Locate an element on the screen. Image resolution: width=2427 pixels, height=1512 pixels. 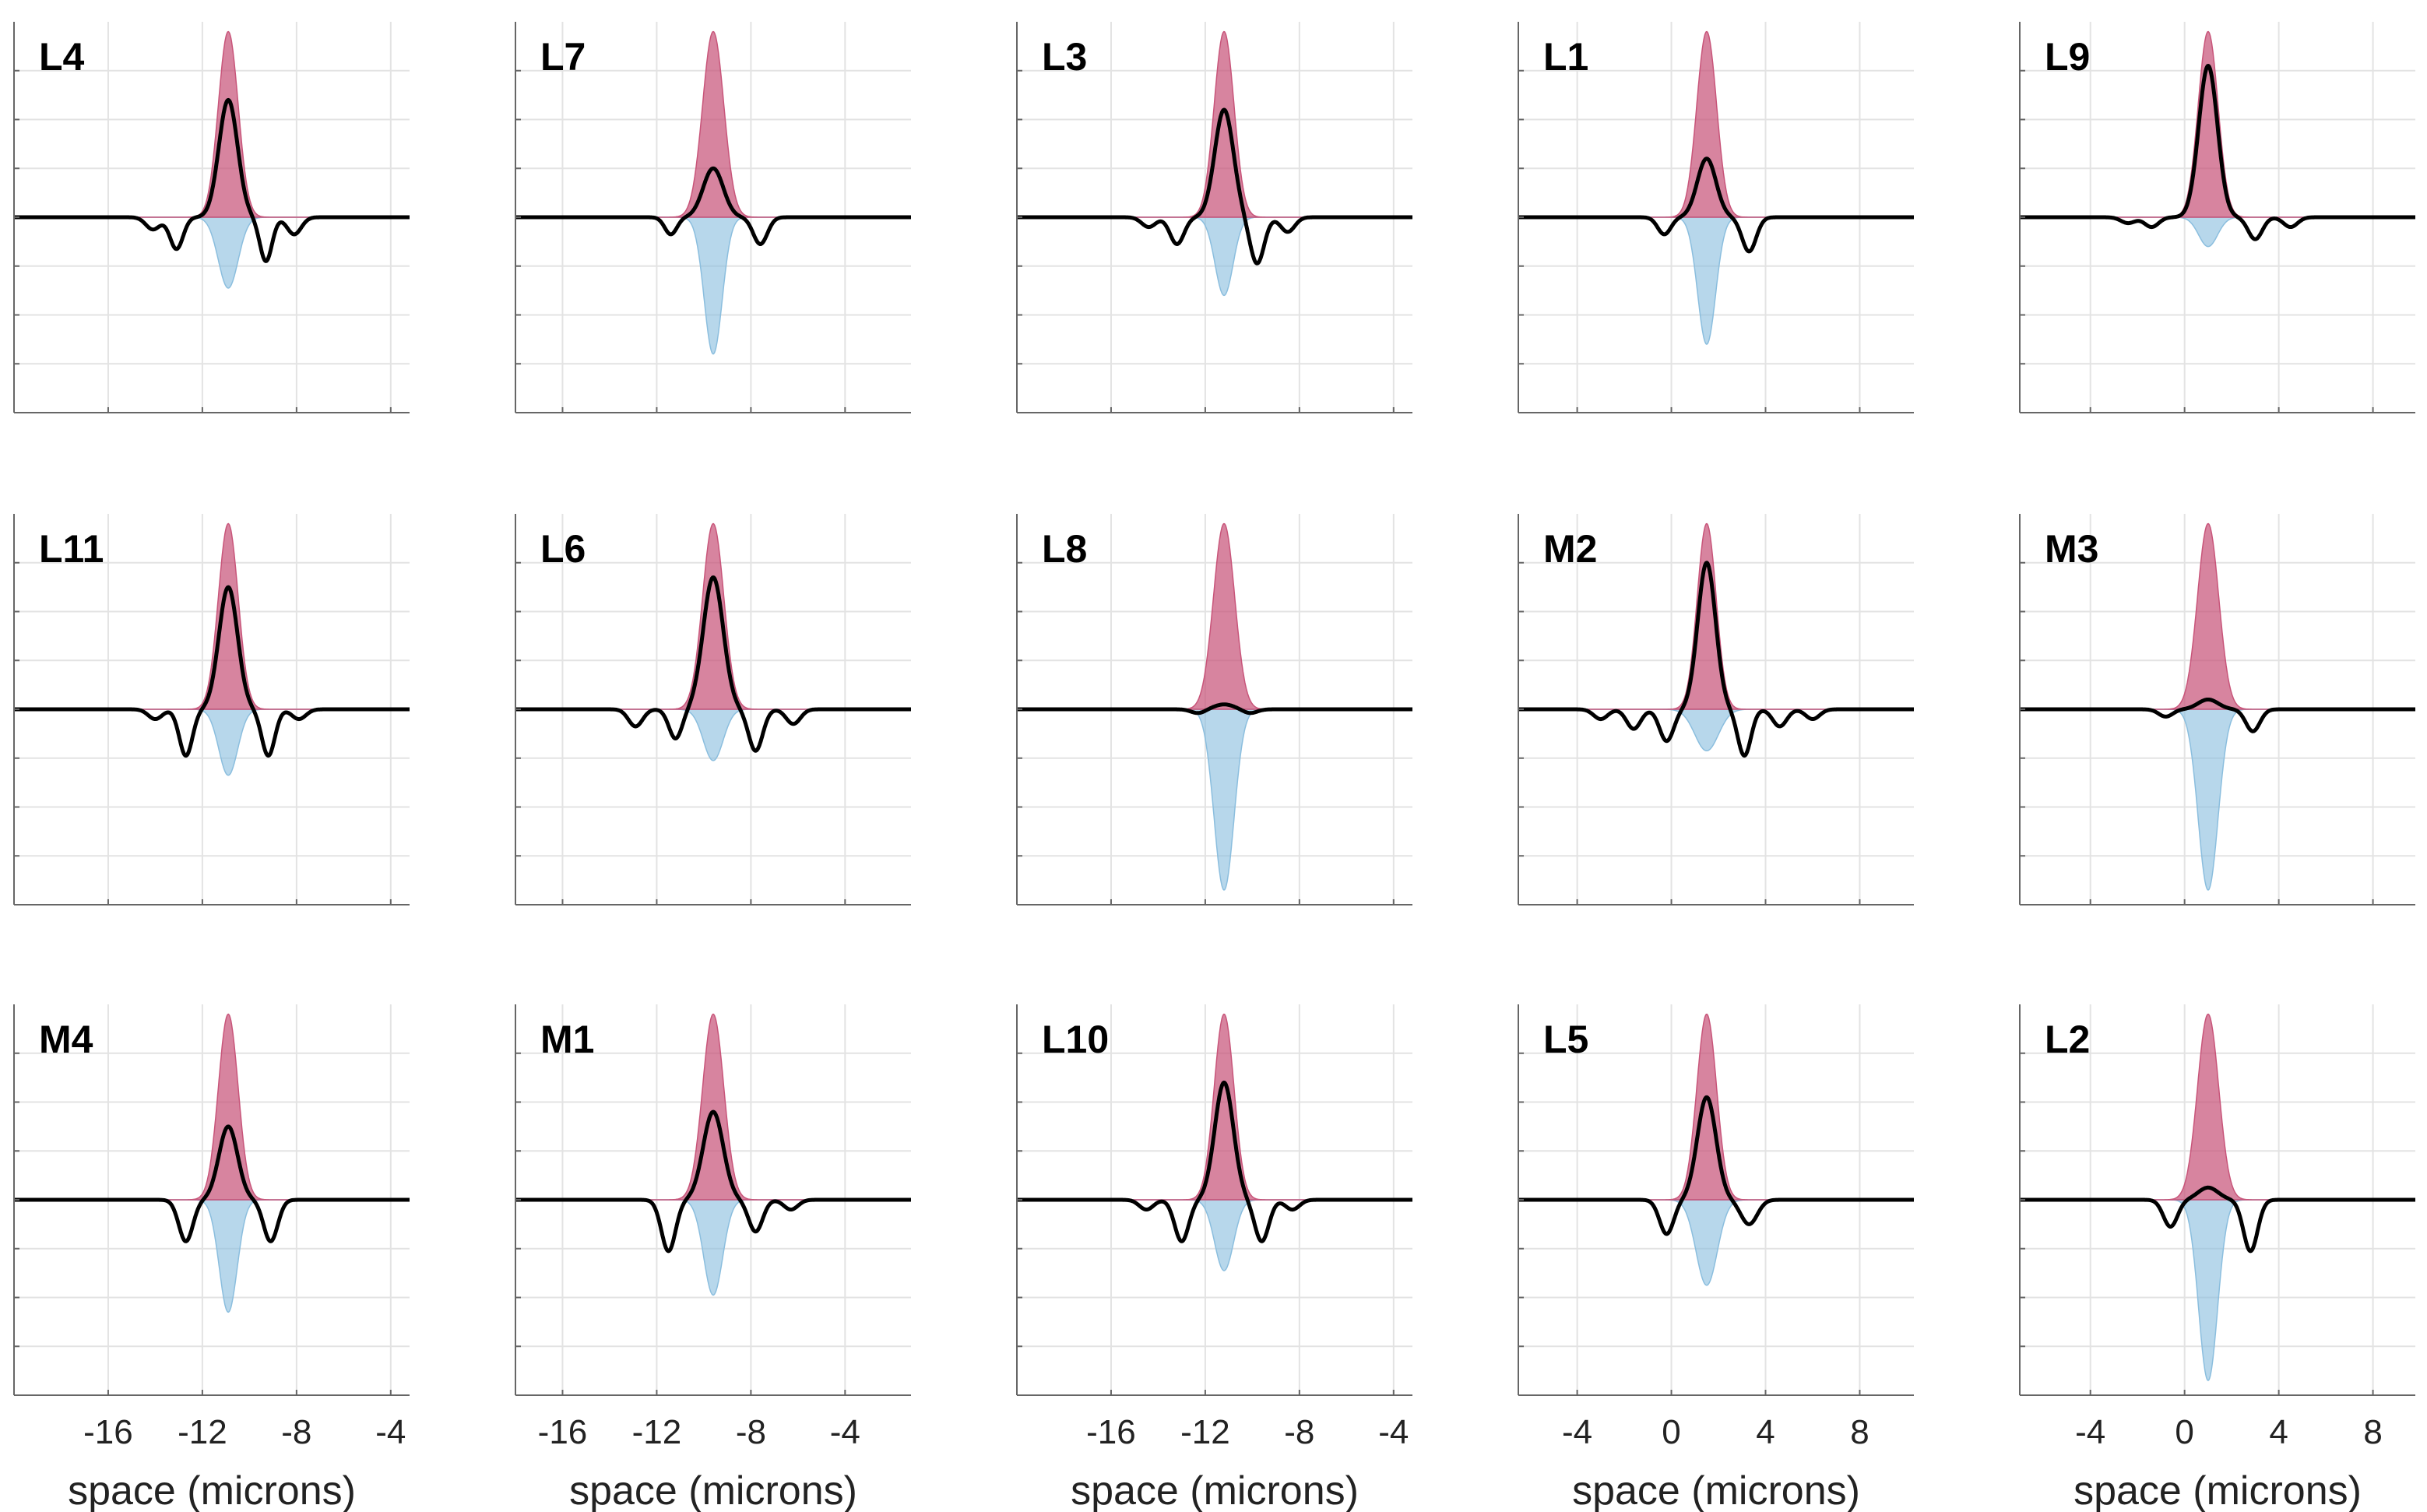
panel-L10: L10 -16 -12 -8 -4 space (microns) is located at coordinates (1214, 1258).